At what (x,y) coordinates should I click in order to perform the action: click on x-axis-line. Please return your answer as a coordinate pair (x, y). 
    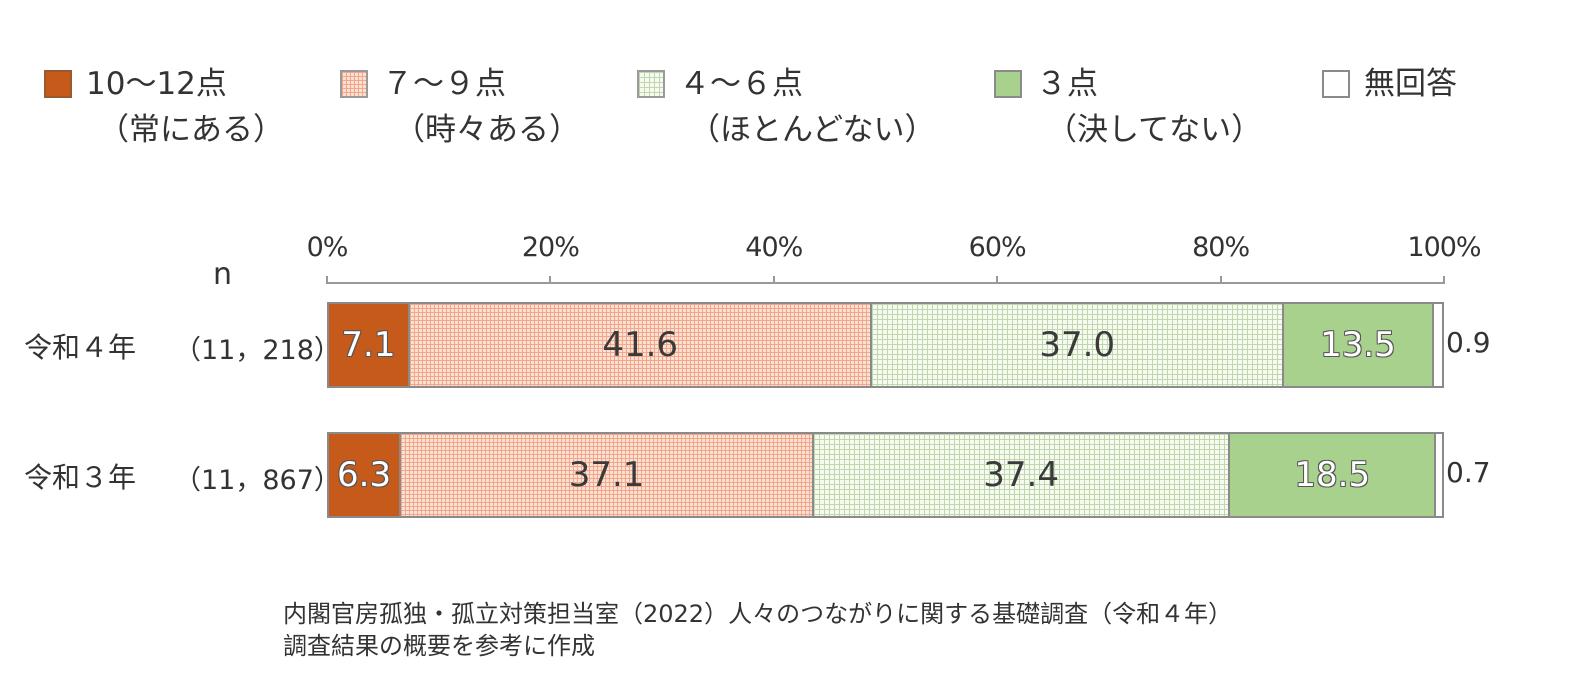
    Looking at the image, I should click on (885, 283).